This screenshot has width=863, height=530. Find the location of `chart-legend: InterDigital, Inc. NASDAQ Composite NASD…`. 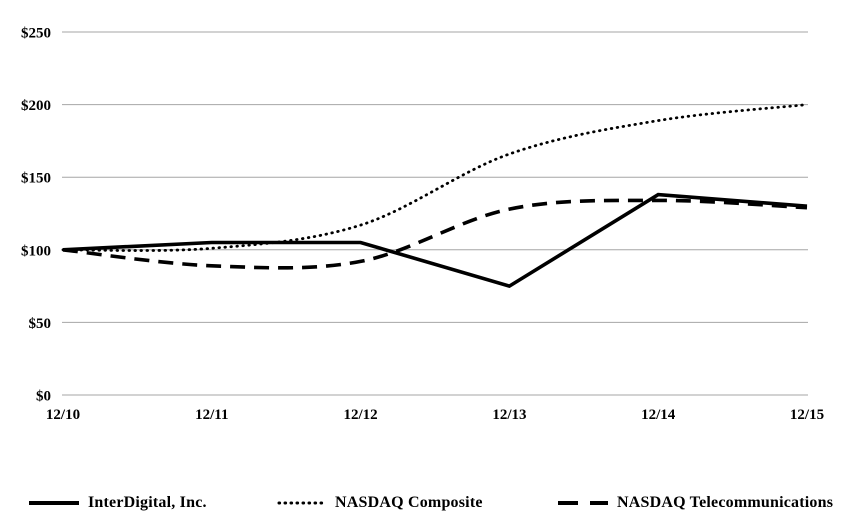

chart-legend: InterDigital, Inc. NASDAQ Composite NASD… is located at coordinates (431, 503).